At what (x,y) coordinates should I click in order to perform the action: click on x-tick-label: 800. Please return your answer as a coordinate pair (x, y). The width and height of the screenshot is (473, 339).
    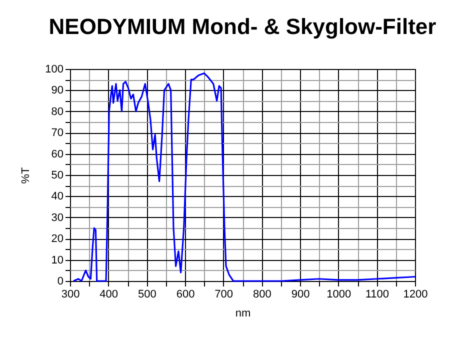
    Looking at the image, I should click on (262, 294).